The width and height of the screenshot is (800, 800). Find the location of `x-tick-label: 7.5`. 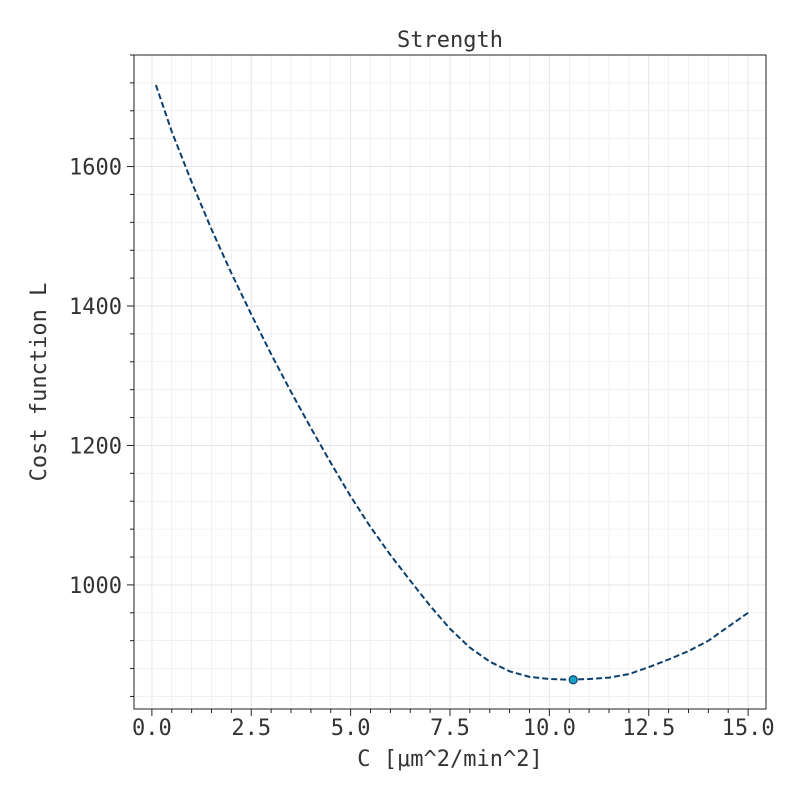

x-tick-label: 7.5 is located at coordinates (450, 728).